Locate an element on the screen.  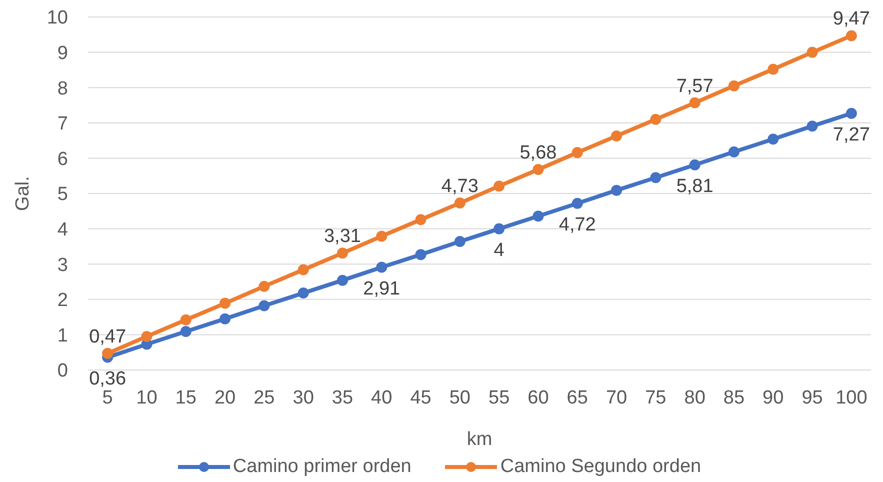
x-tick-label: 100 is located at coordinates (852, 397).